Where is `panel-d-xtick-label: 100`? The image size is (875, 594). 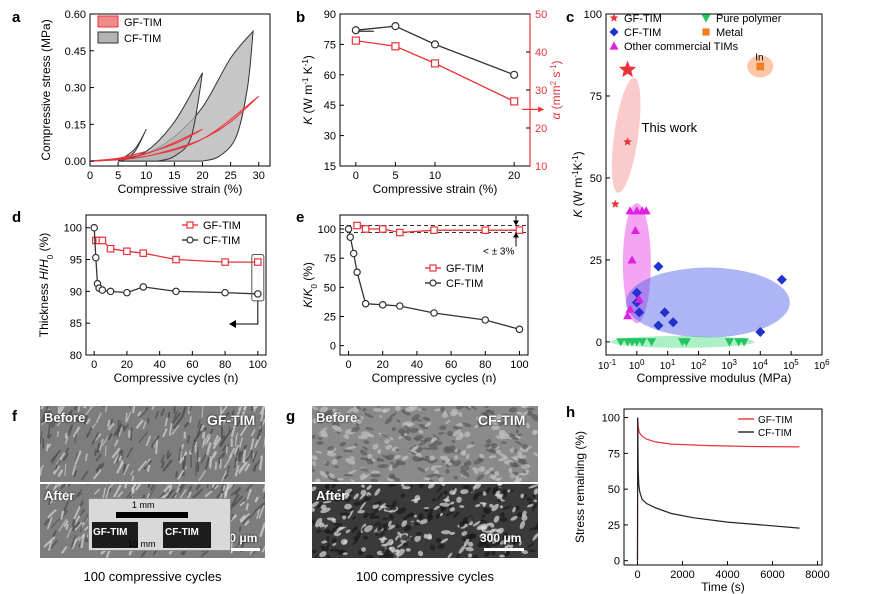 panel-d-xtick-label: 100 is located at coordinates (258, 365).